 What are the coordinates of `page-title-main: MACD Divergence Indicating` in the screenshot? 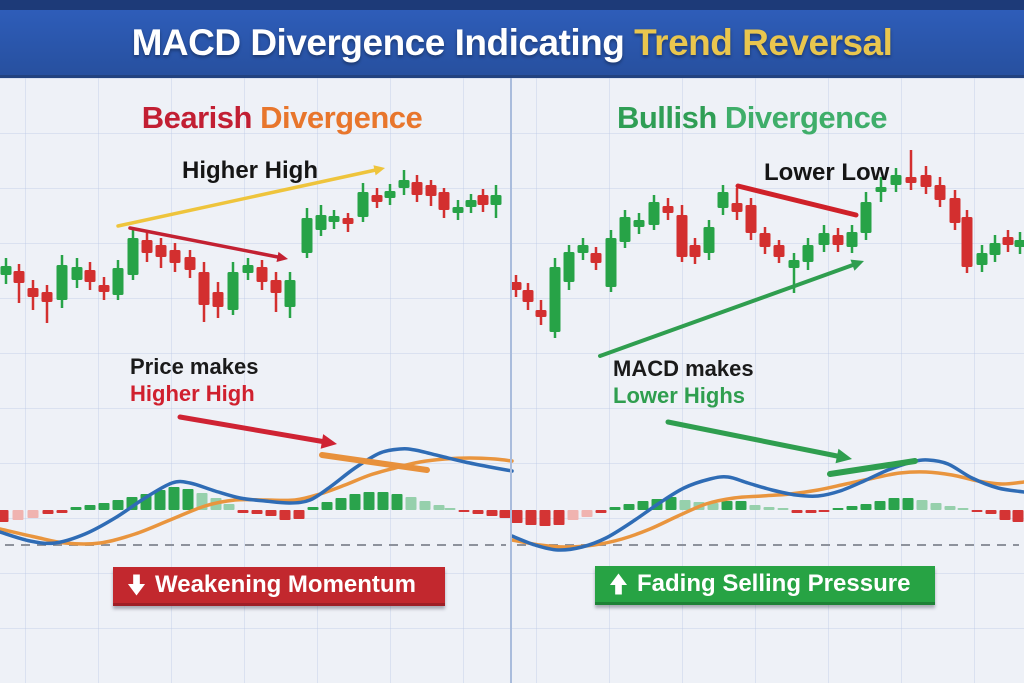 It's located at (383, 42).